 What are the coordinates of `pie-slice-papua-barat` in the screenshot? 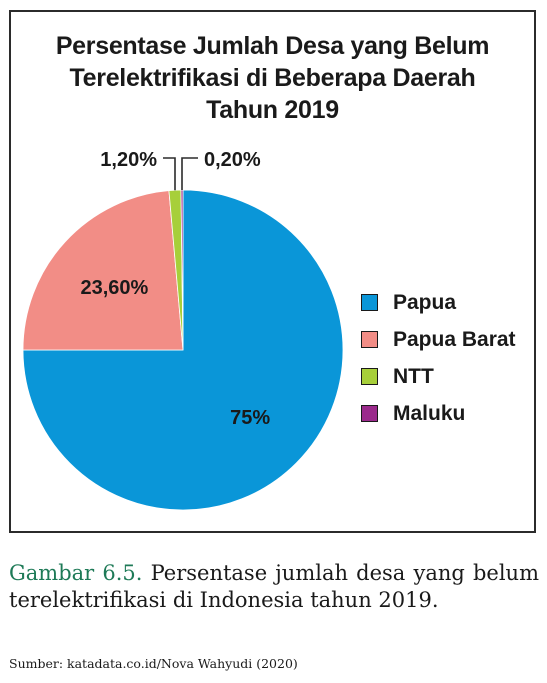 It's located at (103, 270).